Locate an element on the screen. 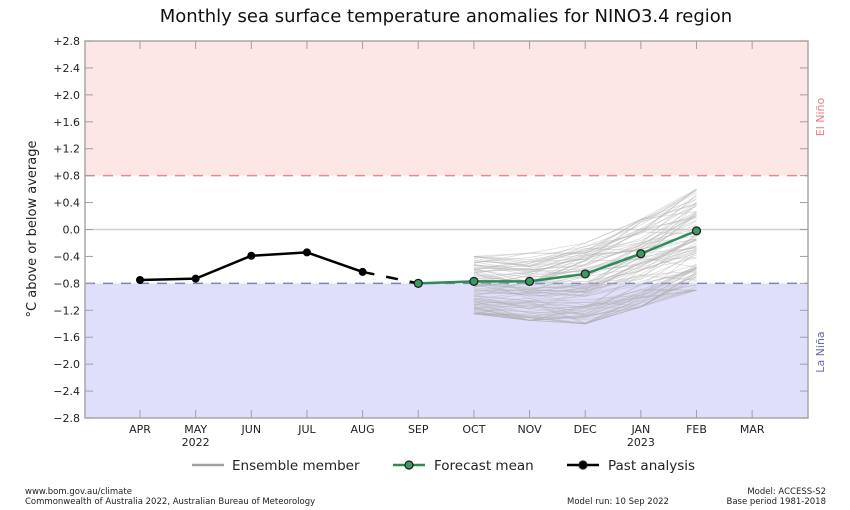 This screenshot has width=850, height=510. legend-label: Ensemble member is located at coordinates (296, 466).